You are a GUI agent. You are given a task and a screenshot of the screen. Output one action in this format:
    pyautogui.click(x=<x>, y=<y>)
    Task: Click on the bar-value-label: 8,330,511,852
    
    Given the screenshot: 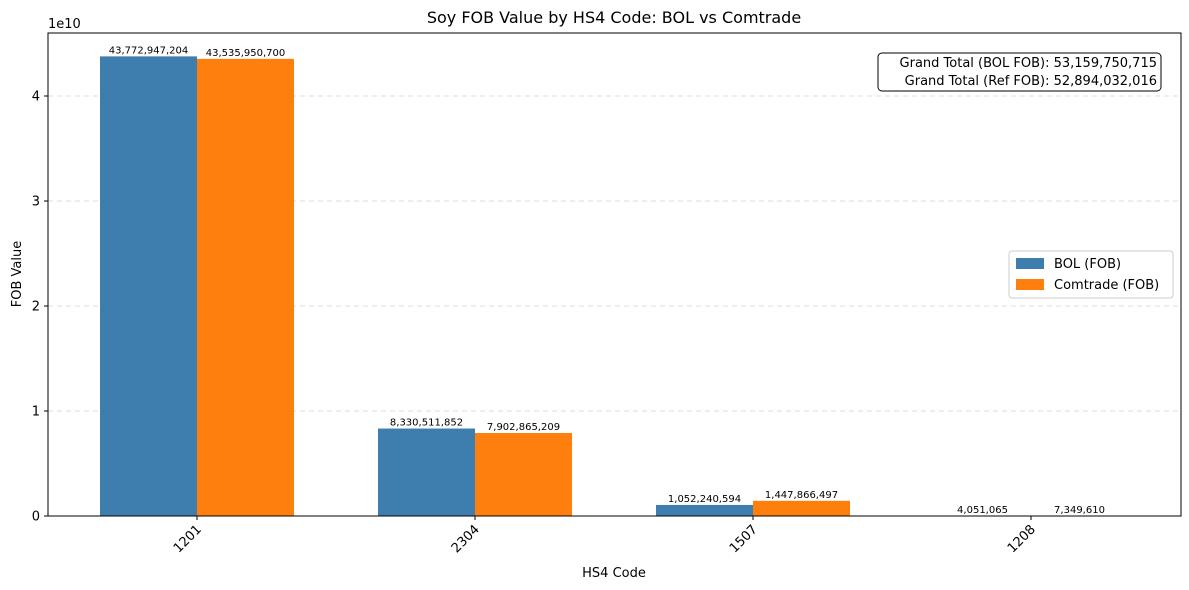 What is the action you would take?
    pyautogui.click(x=426, y=423)
    